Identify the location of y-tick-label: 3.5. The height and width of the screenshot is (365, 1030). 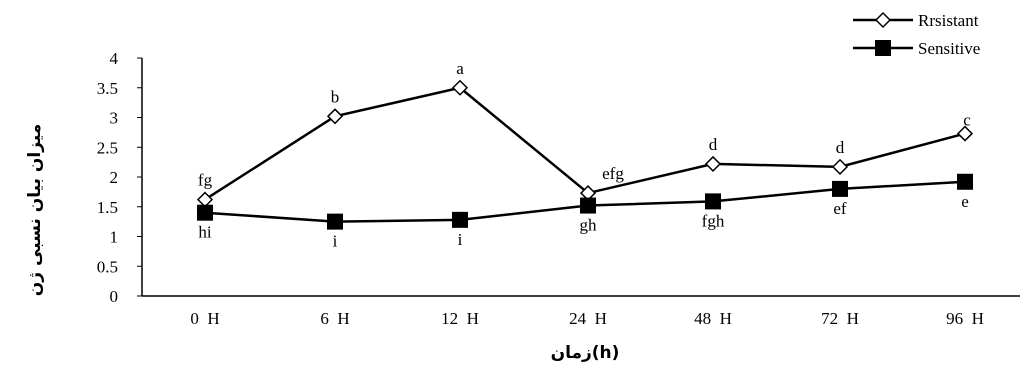
(107, 88).